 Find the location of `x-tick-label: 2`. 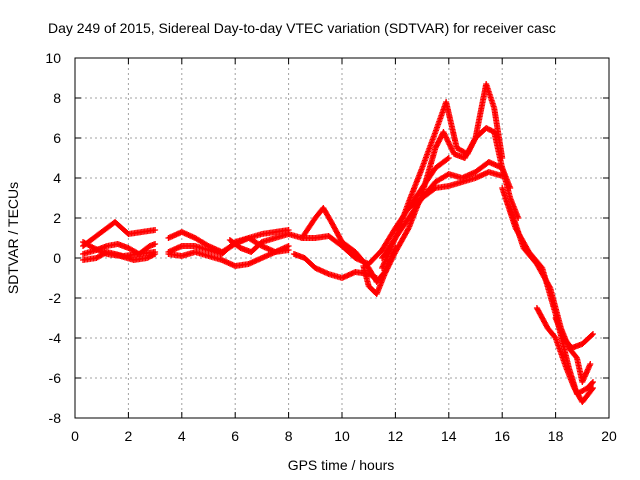

x-tick-label: 2 is located at coordinates (129, 436).